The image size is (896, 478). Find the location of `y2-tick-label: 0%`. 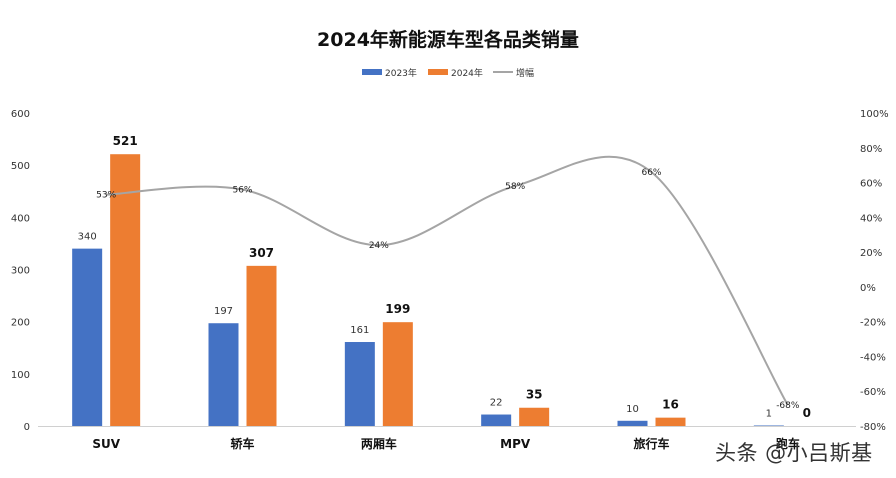

y2-tick-label: 0% is located at coordinates (868, 288).